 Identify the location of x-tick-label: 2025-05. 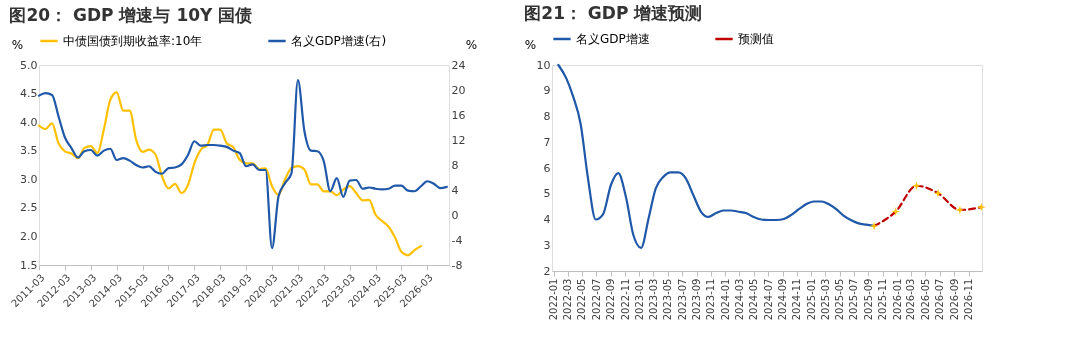
(840, 299).